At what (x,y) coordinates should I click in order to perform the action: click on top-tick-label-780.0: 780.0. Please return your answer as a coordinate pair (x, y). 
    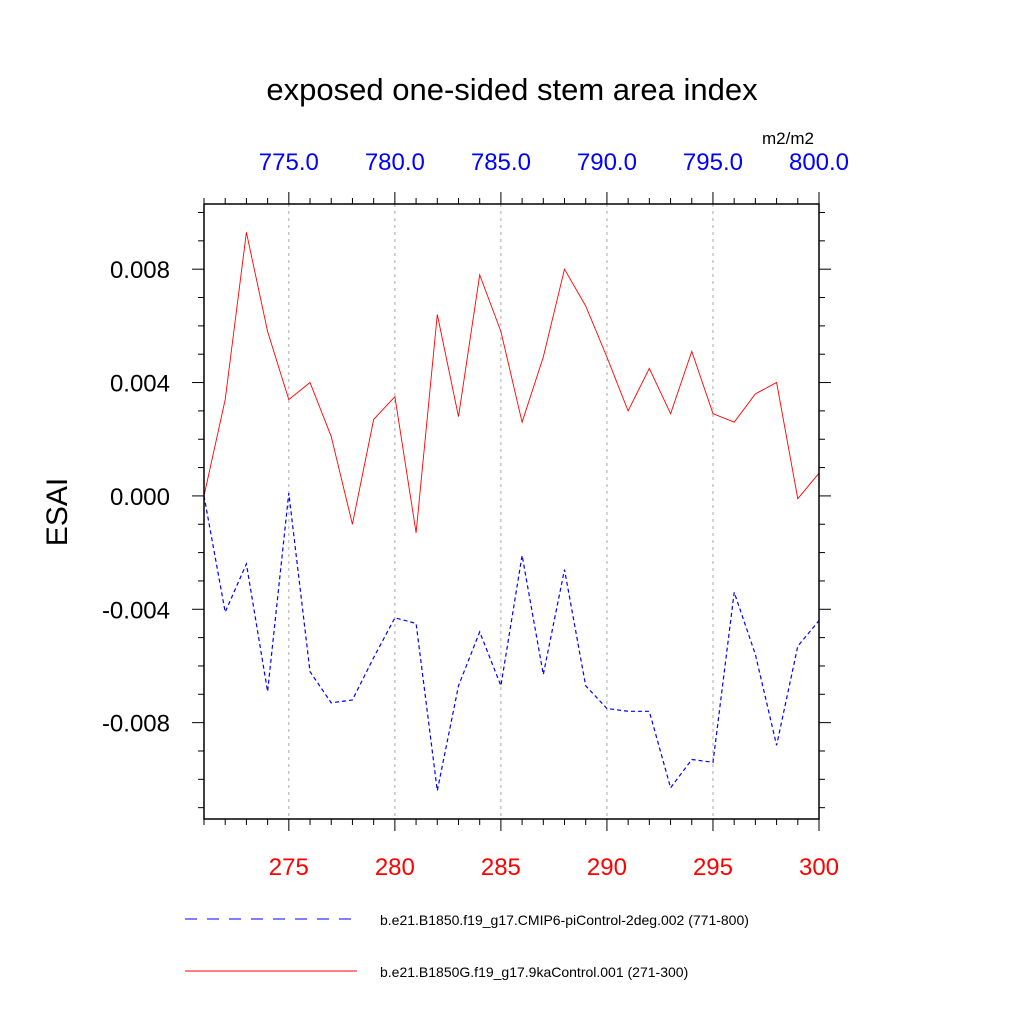
    Looking at the image, I should click on (395, 162).